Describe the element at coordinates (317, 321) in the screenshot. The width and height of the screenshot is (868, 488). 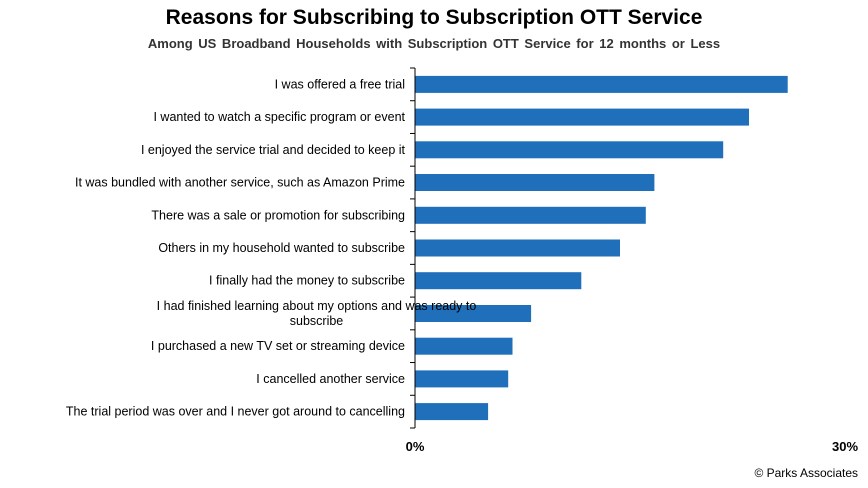
I see `category-label: subscribe` at that location.